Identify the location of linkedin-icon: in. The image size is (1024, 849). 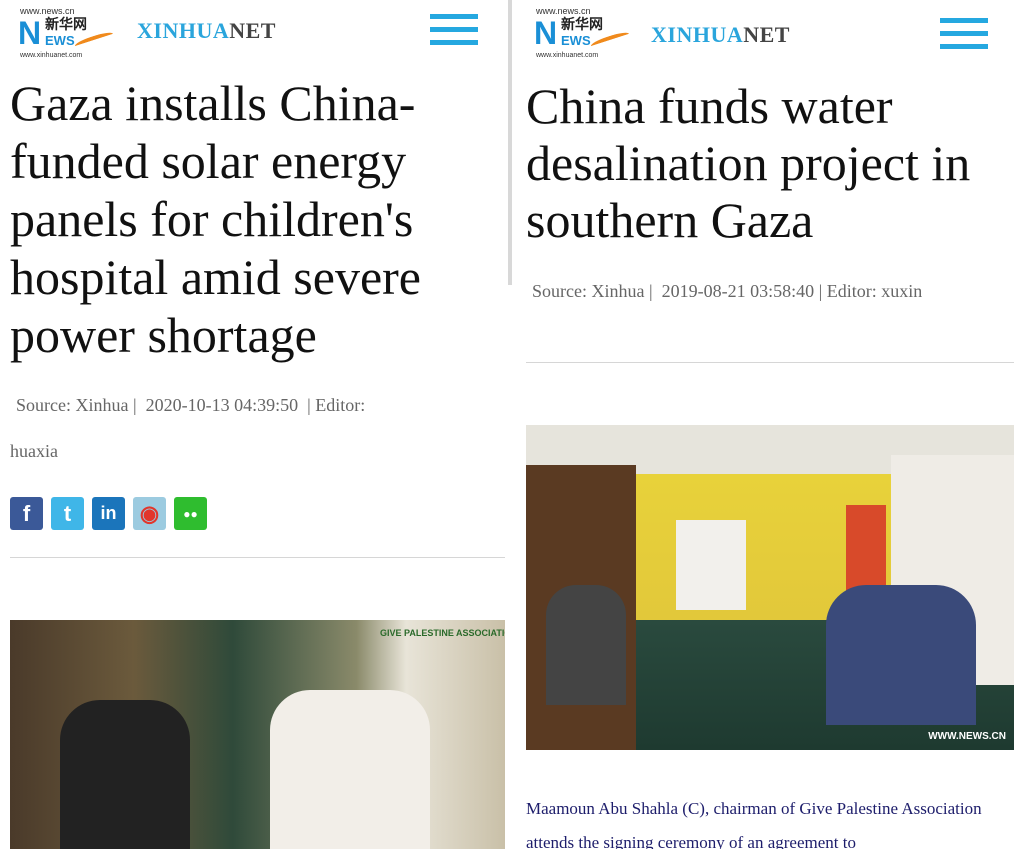
(108, 513).